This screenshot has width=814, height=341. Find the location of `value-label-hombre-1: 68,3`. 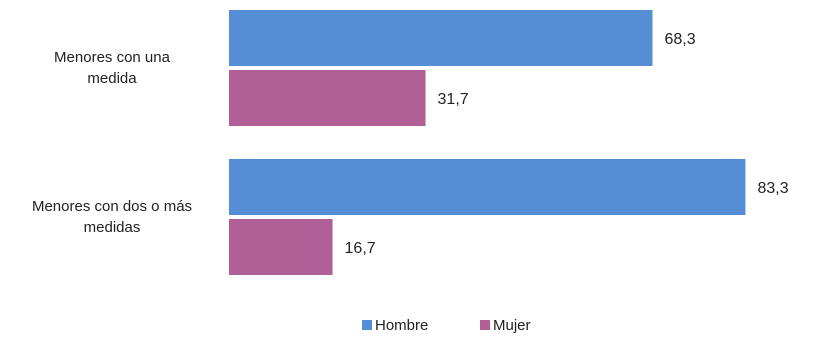

value-label-hombre-1: 68,3 is located at coordinates (679, 39).